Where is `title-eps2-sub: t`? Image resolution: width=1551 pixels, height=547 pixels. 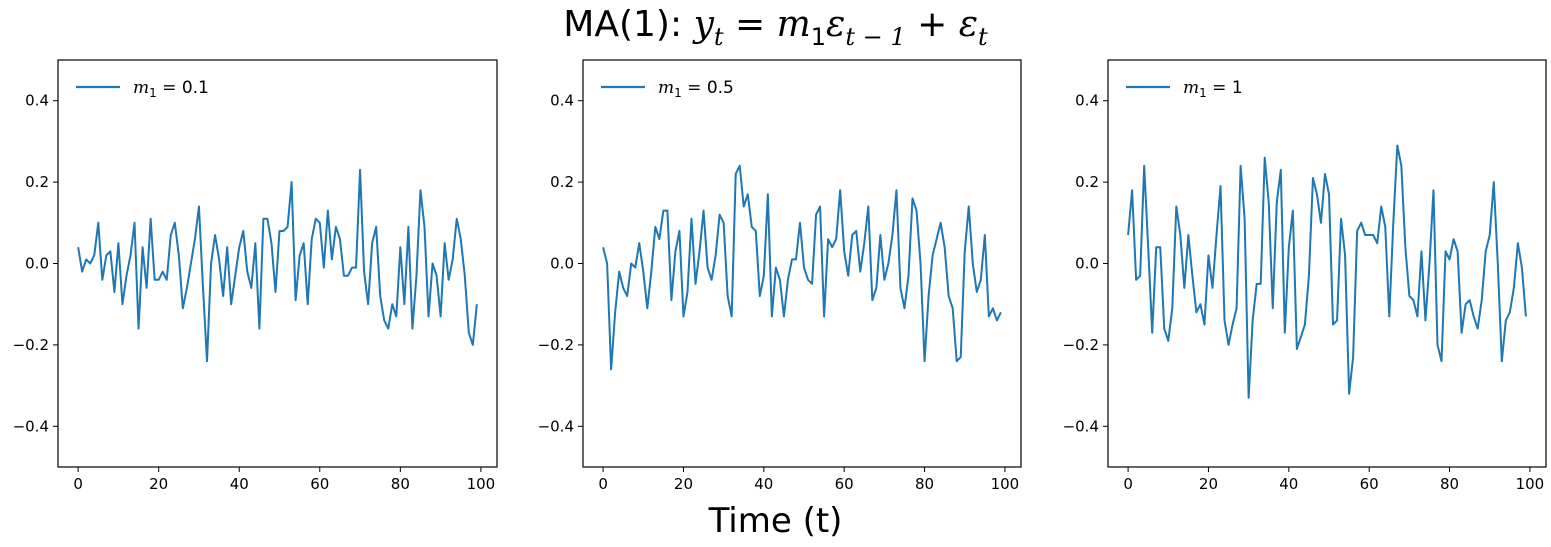
title-eps2-sub: t is located at coordinates (983, 37).